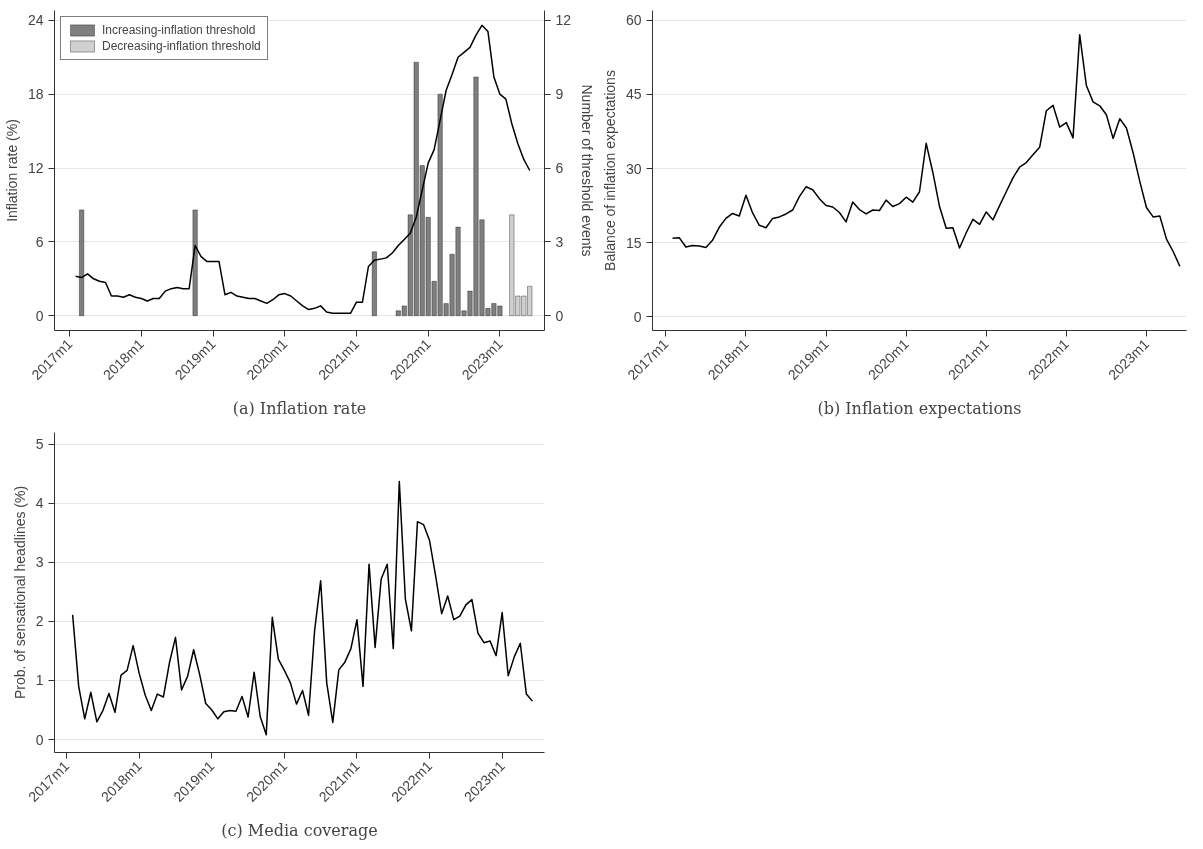 The image size is (1203, 849). I want to click on y-axis-title: Prob. of sensational headlines (%), so click(19, 592).